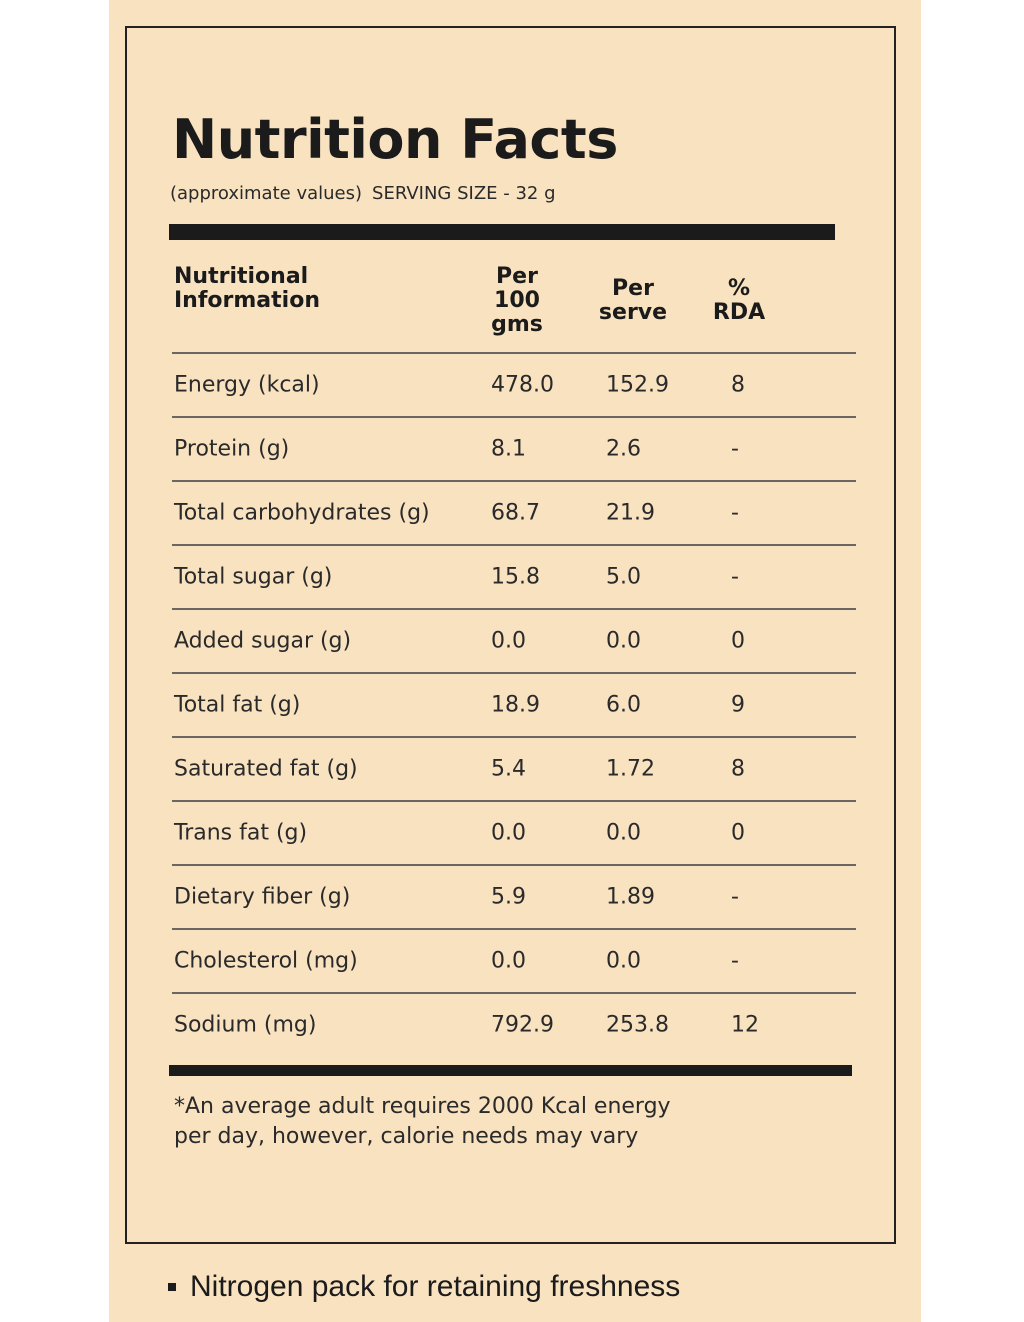 Image resolution: width=1024 pixels, height=1322 pixels. Describe the element at coordinates (623, 577) in the screenshot. I see `value-per-serve: 5.0` at that location.